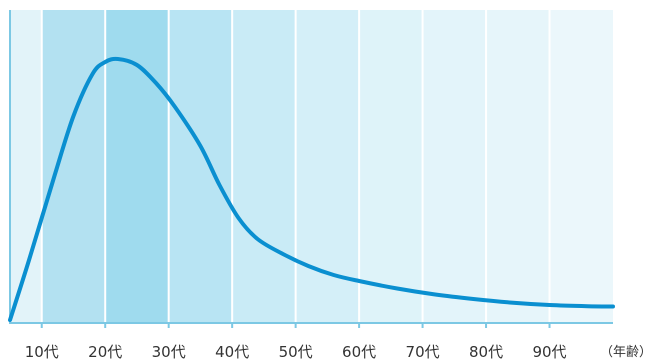 This screenshot has width=656, height=362. I want to click on x-tick-label-40: 40代, so click(232, 352).